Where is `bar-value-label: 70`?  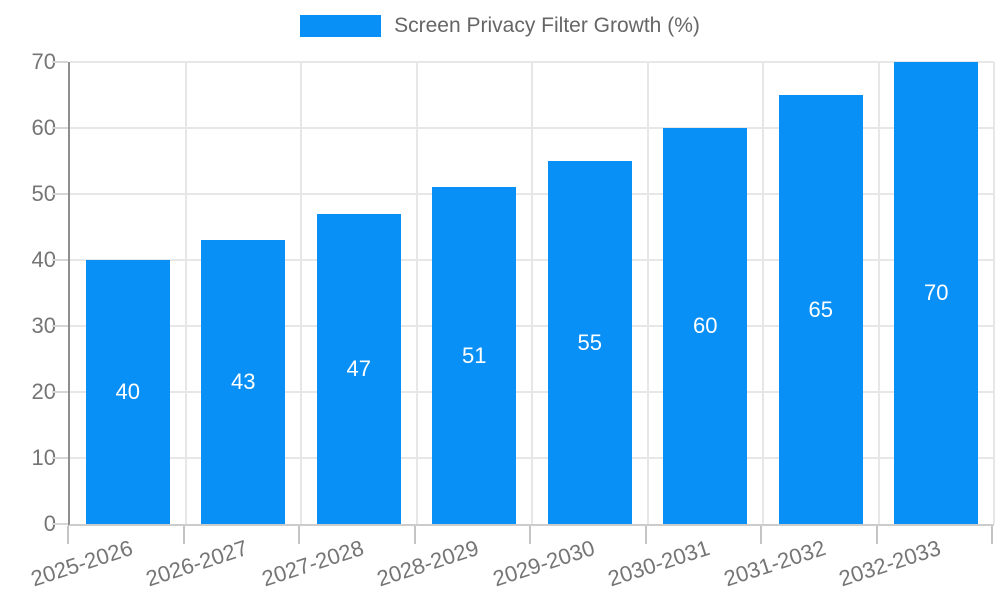 bar-value-label: 70 is located at coordinates (936, 292).